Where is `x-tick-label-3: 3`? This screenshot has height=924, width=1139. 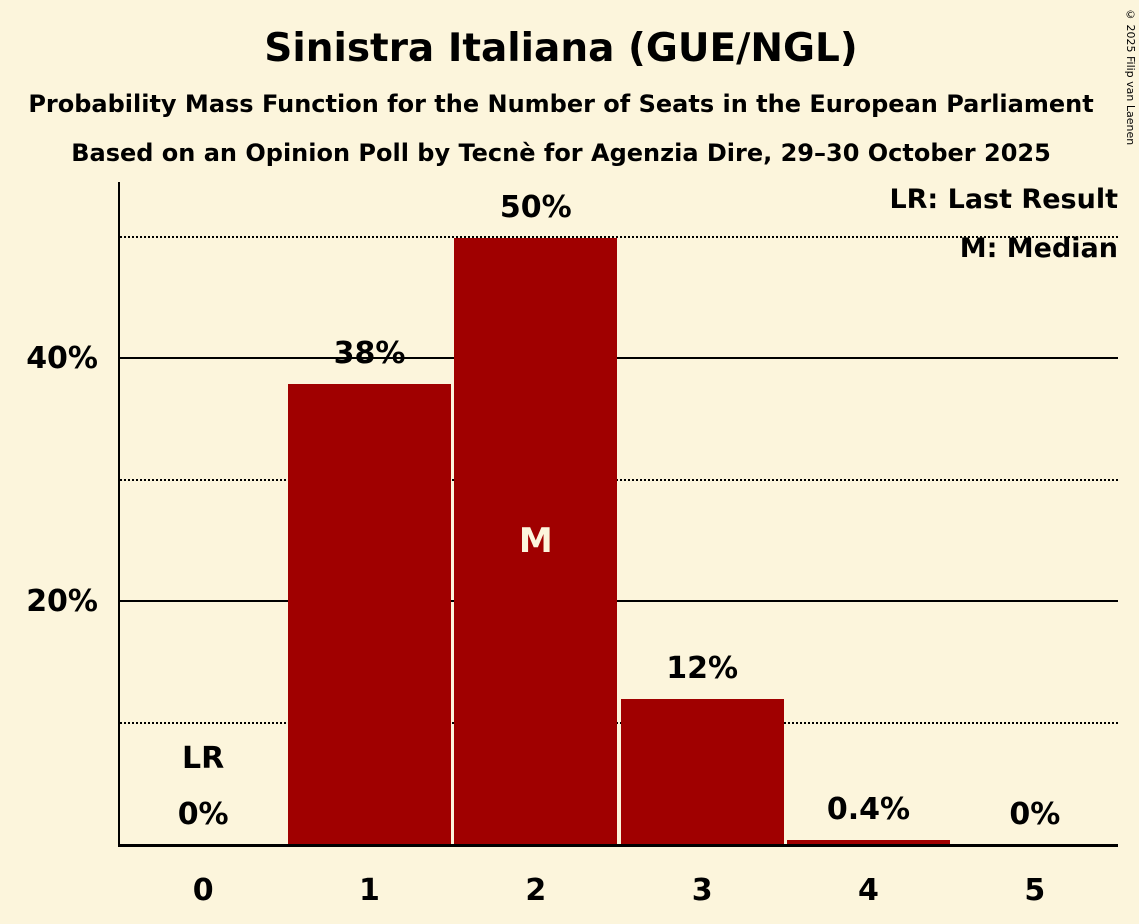 x-tick-label-3: 3 is located at coordinates (702, 890).